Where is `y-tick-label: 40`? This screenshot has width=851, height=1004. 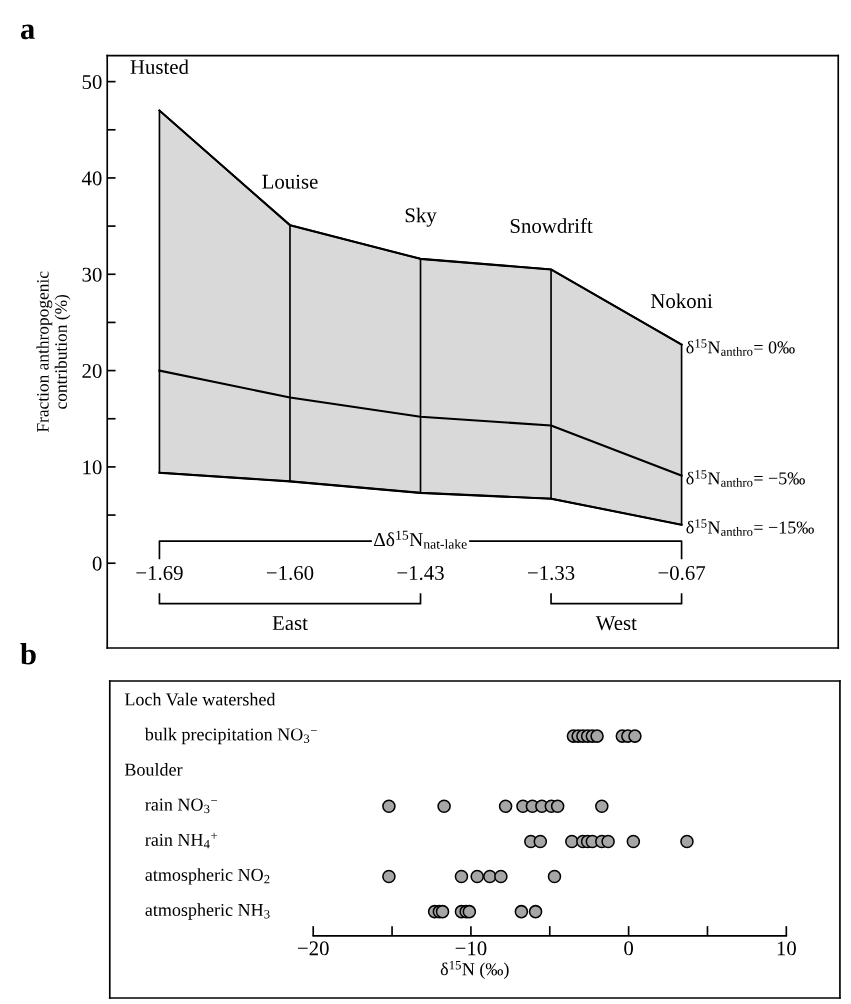 y-tick-label: 40 is located at coordinates (91, 178).